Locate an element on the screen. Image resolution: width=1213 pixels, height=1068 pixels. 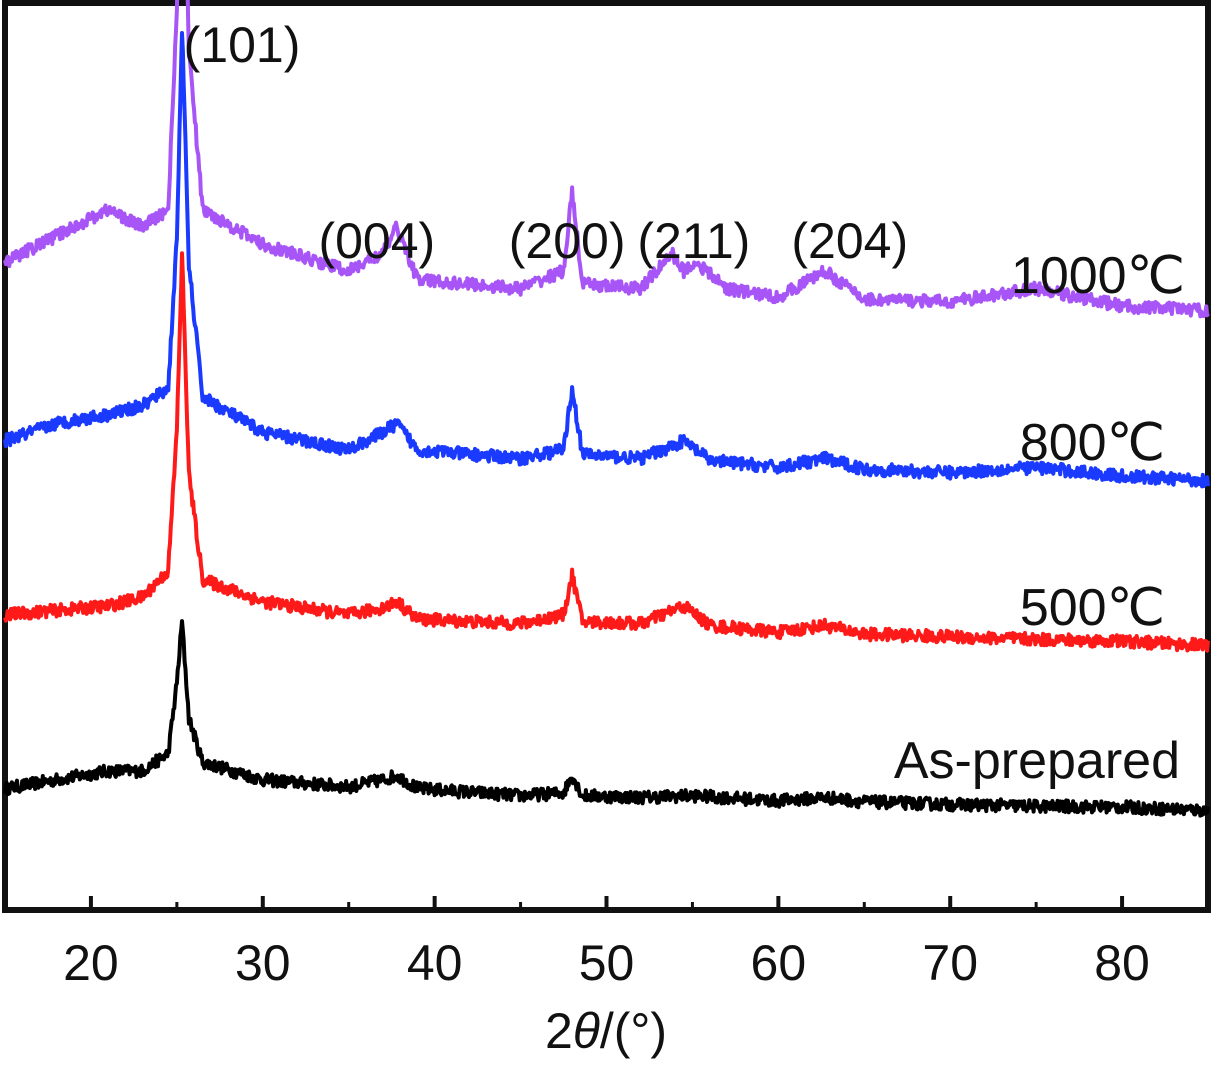
x-tick-label: 40 is located at coordinates (435, 963).